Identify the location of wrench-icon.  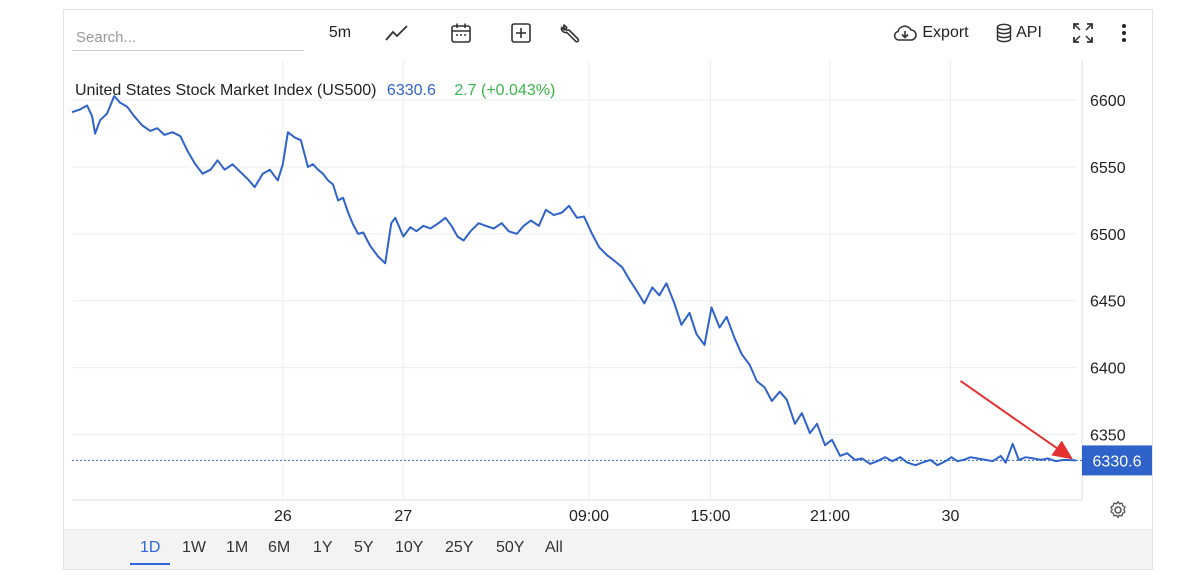
(571, 33).